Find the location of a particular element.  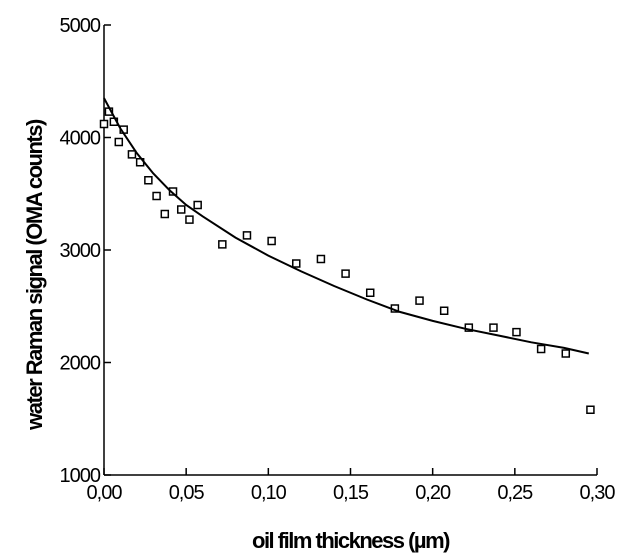

x-tick-label: 0,15 is located at coordinates (351, 493).